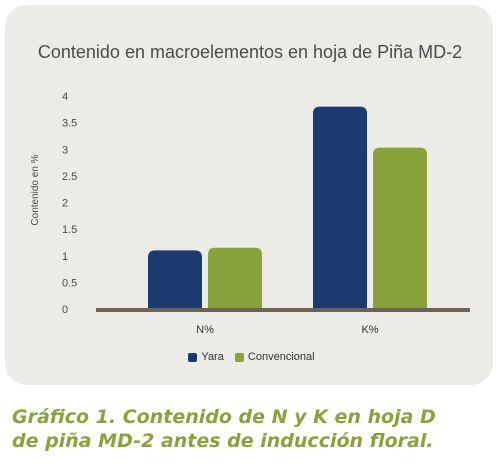 This screenshot has height=475, width=503. Describe the element at coordinates (205, 330) in the screenshot. I see `x-category-label: N%` at that location.